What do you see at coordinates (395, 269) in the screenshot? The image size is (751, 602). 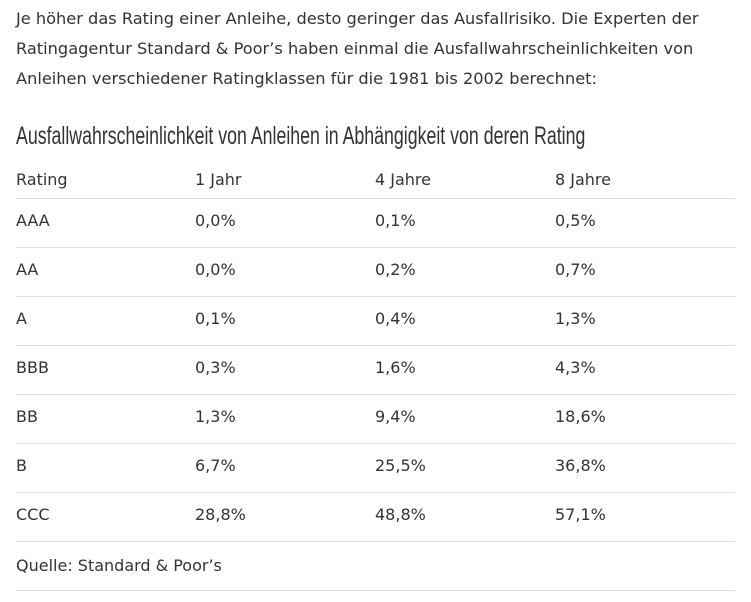 I see `probability-cell: 0,2%` at bounding box center [395, 269].